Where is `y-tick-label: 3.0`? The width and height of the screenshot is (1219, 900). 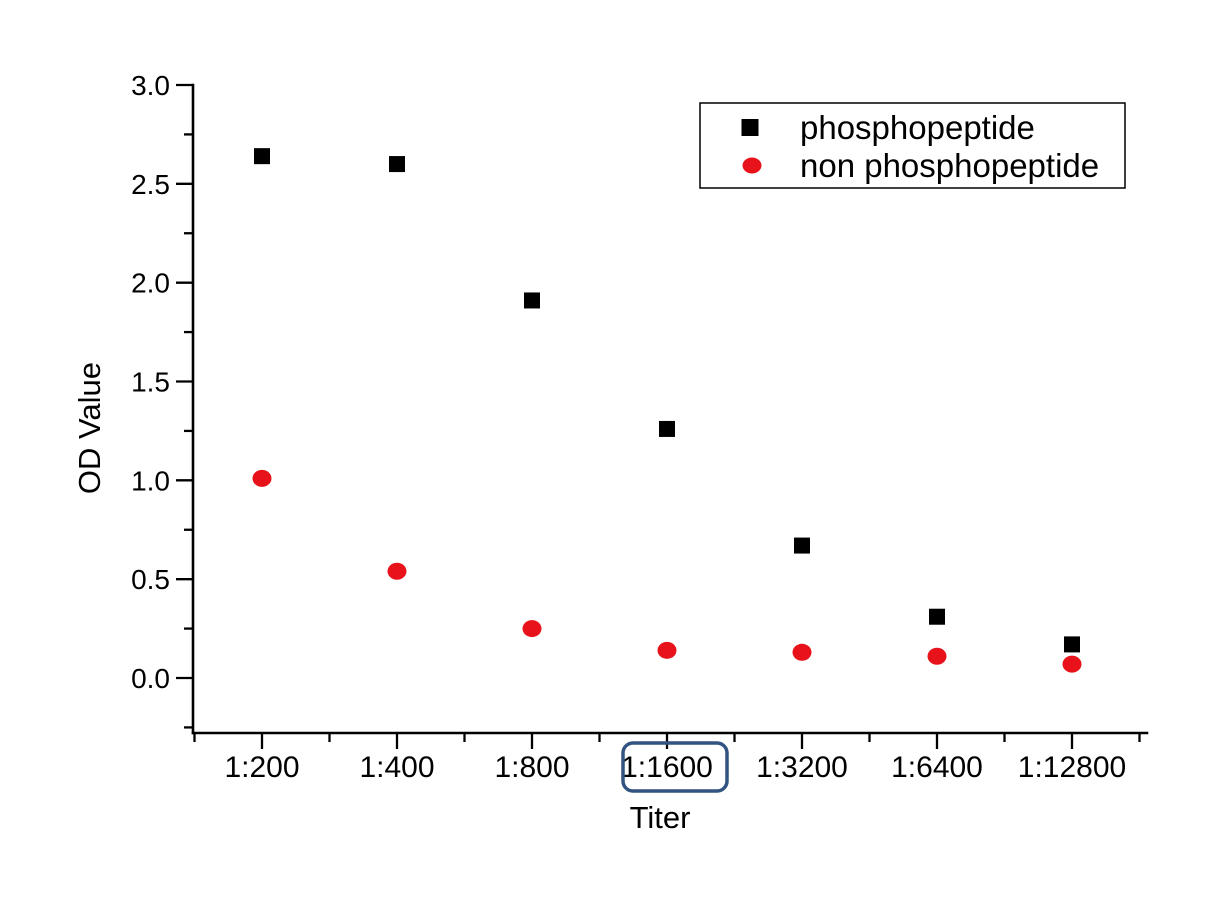
y-tick-label: 3.0 is located at coordinates (150, 85).